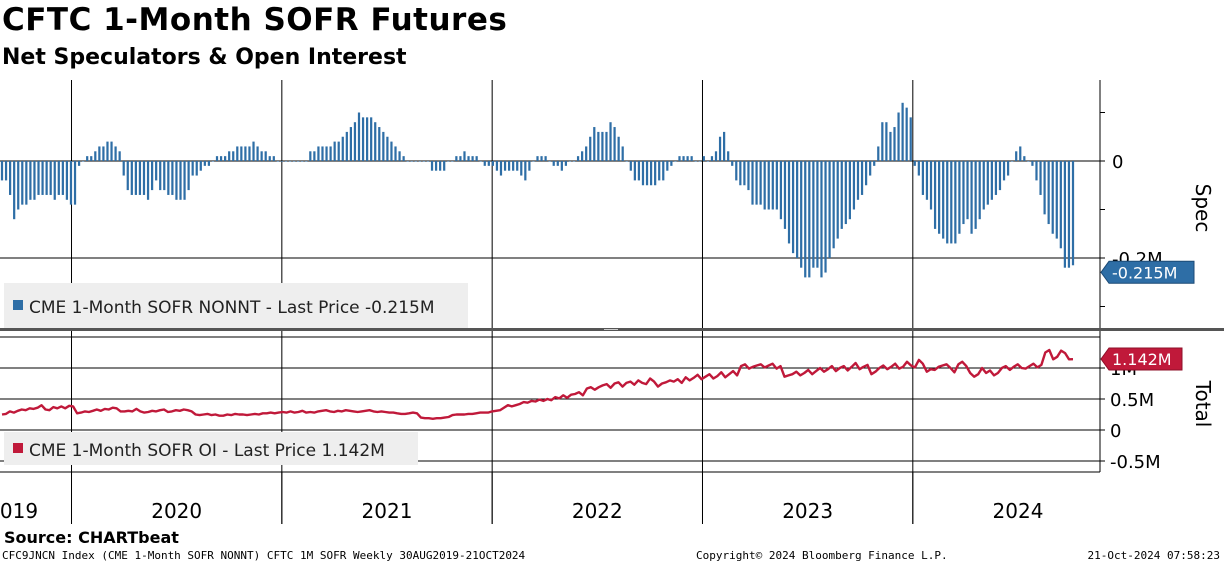  What do you see at coordinates (207, 451) in the screenshot?
I see `oi-legend-text: CME 1-Month SOFR OI - Last Price 1.142M` at bounding box center [207, 451].